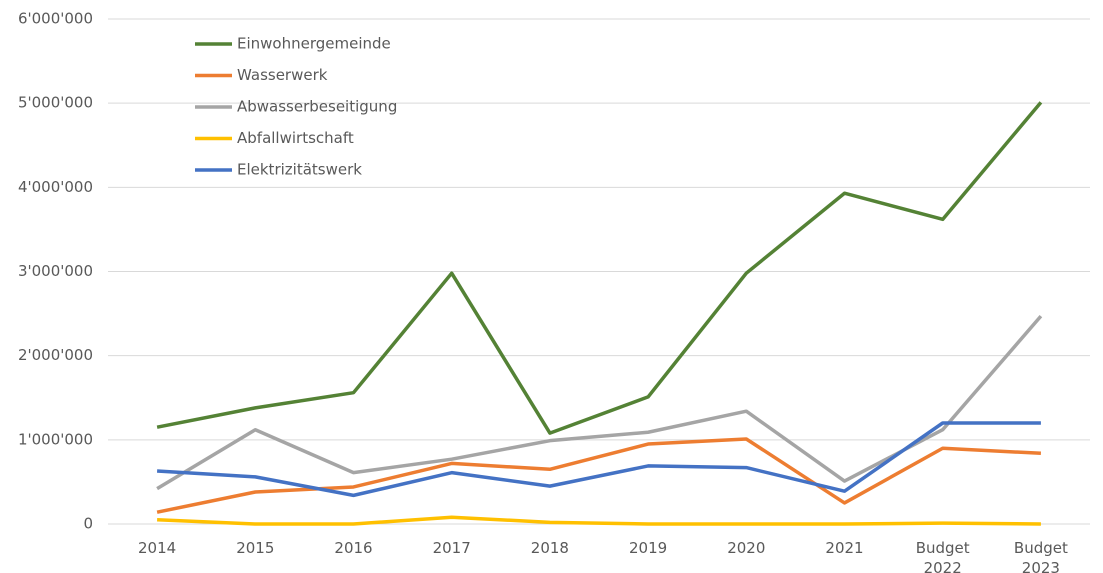  I want to click on x-tick-label: 2019, so click(648, 548).